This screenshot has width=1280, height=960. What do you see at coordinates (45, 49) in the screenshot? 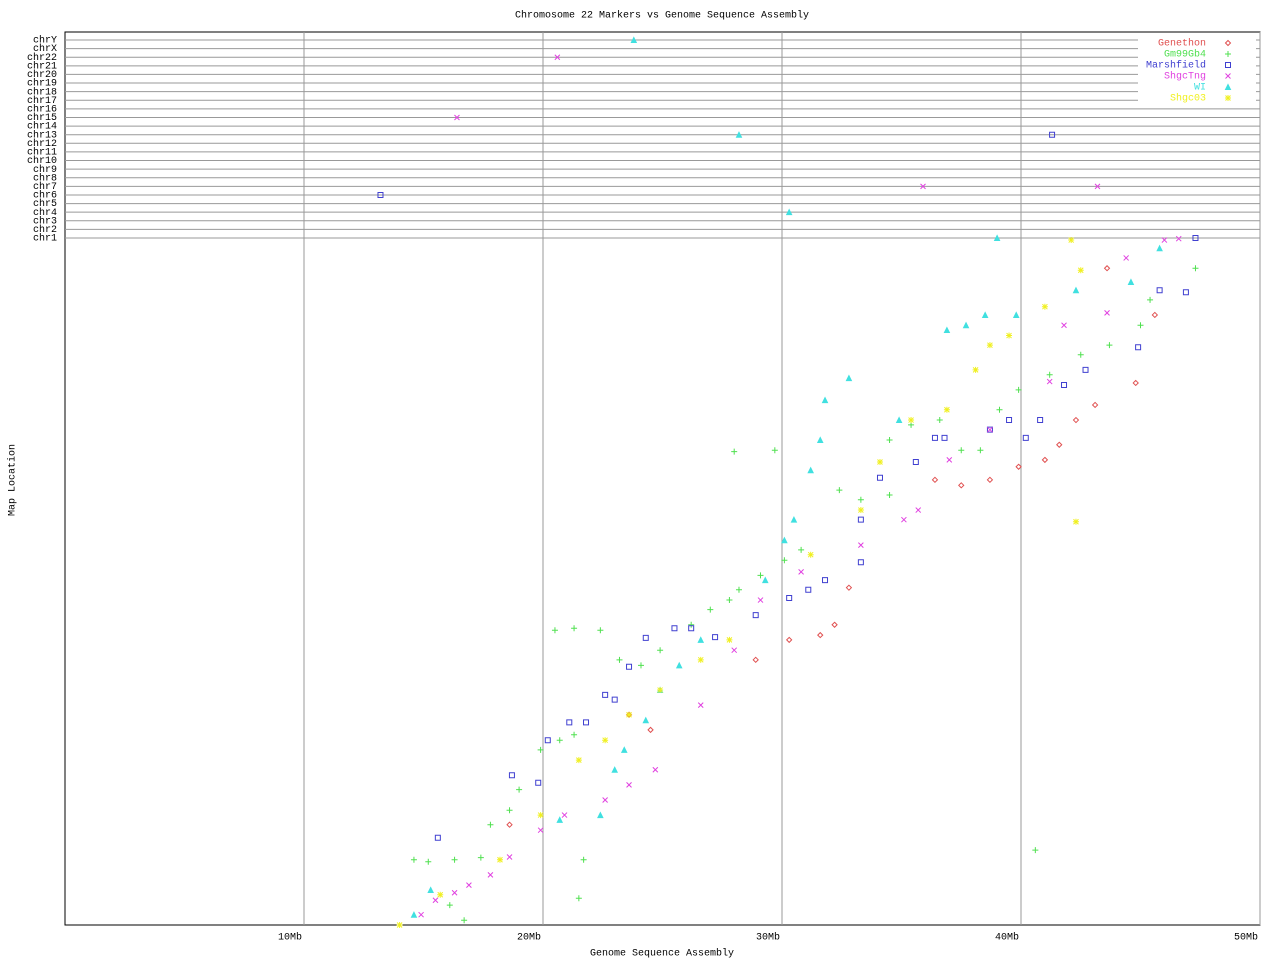
I see `chromosome-label: chrX` at bounding box center [45, 49].